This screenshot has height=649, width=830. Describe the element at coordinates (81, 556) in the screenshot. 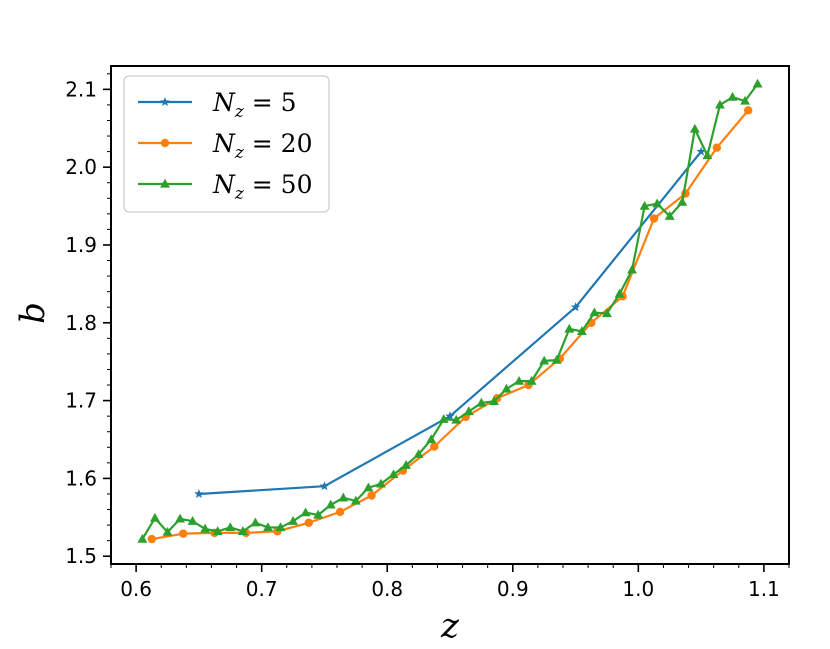

I see `y-tick-label: 1.5` at that location.